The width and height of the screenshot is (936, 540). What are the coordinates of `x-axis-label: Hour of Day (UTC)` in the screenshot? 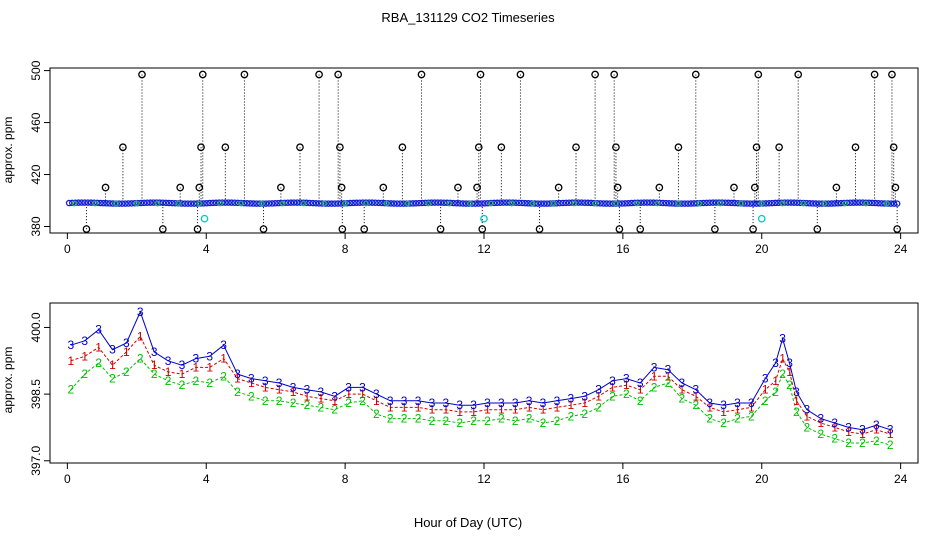 It's located at (468, 522).